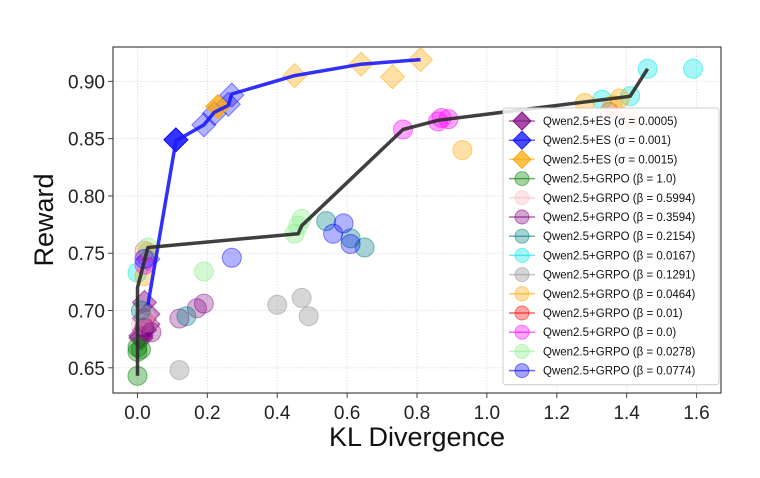 This screenshot has height=478, width=760. Describe the element at coordinates (619, 218) in the screenshot. I see `legend-label: Qwen2.5+GRPO (β = 0.3594)` at that location.